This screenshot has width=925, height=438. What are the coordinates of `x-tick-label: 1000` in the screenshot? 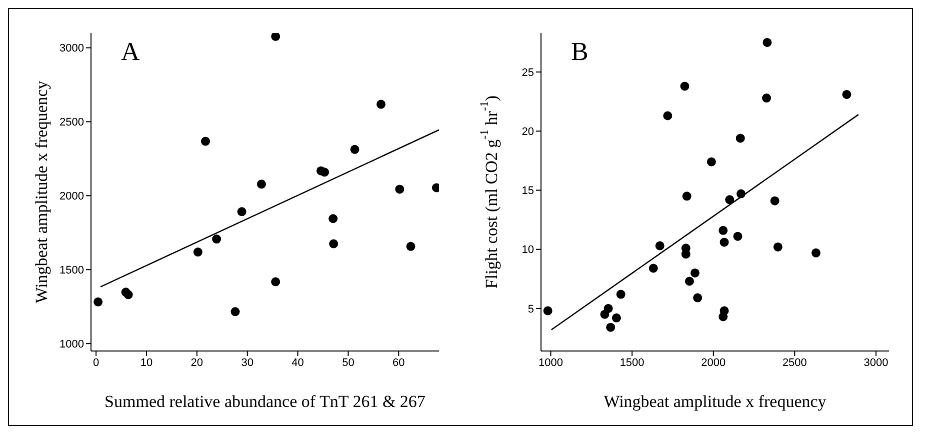 It's located at (550, 362).